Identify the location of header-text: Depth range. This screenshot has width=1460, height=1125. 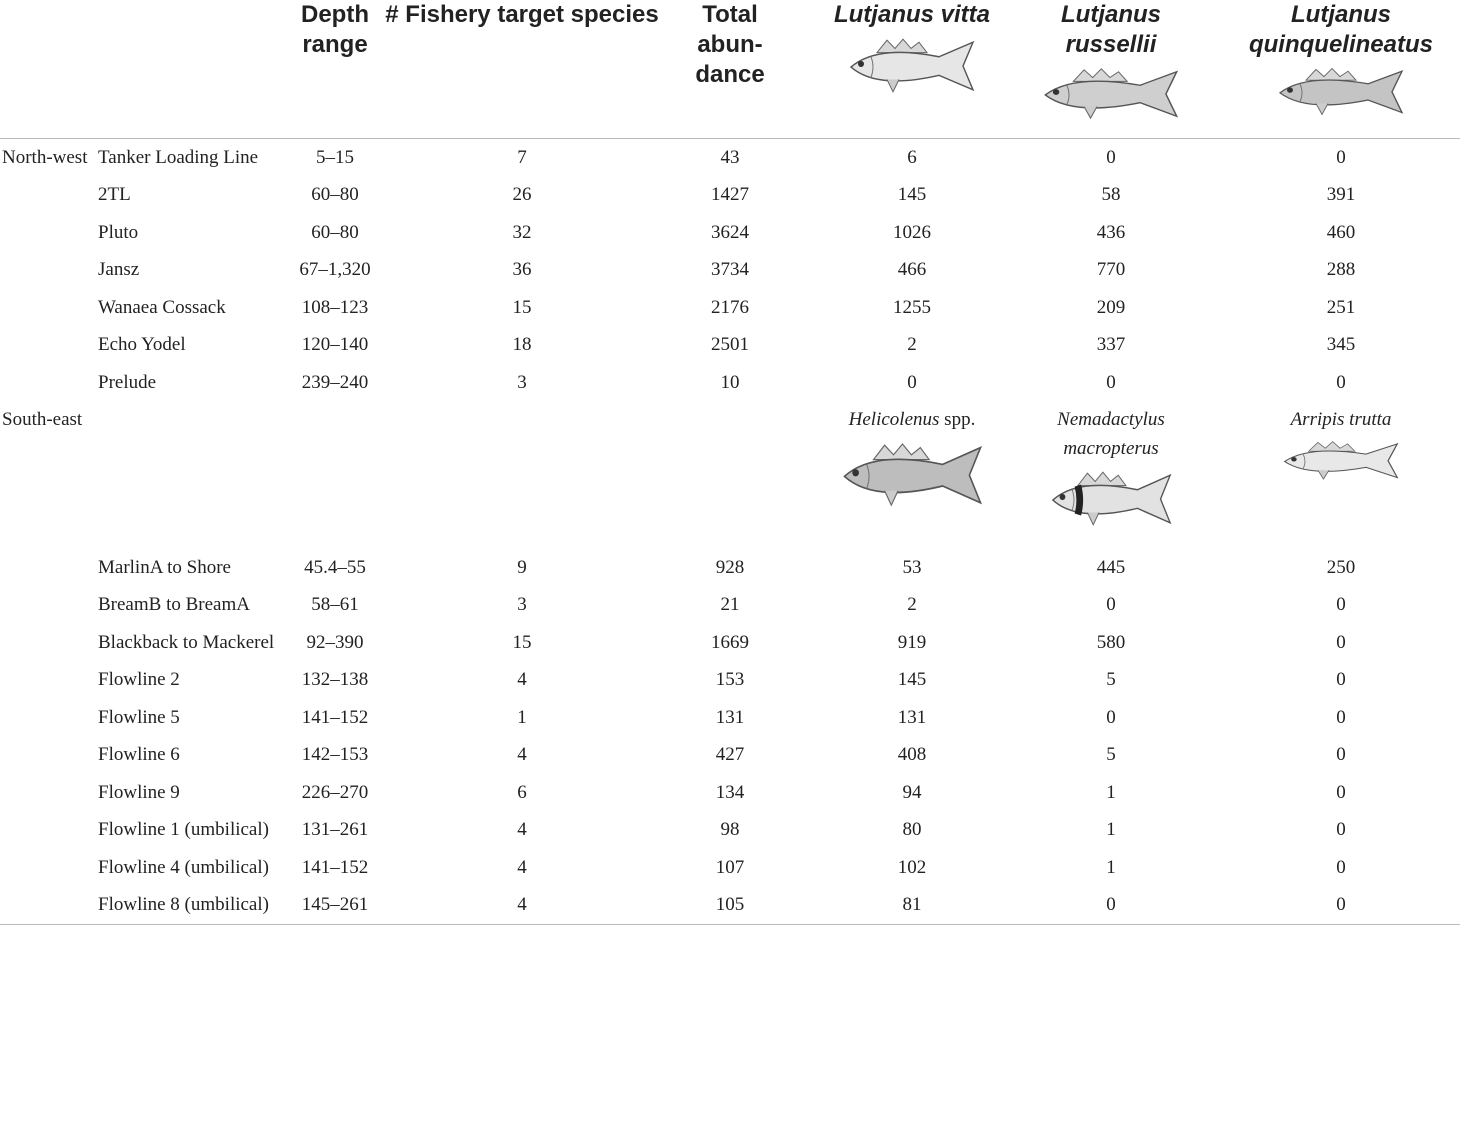
(335, 29).